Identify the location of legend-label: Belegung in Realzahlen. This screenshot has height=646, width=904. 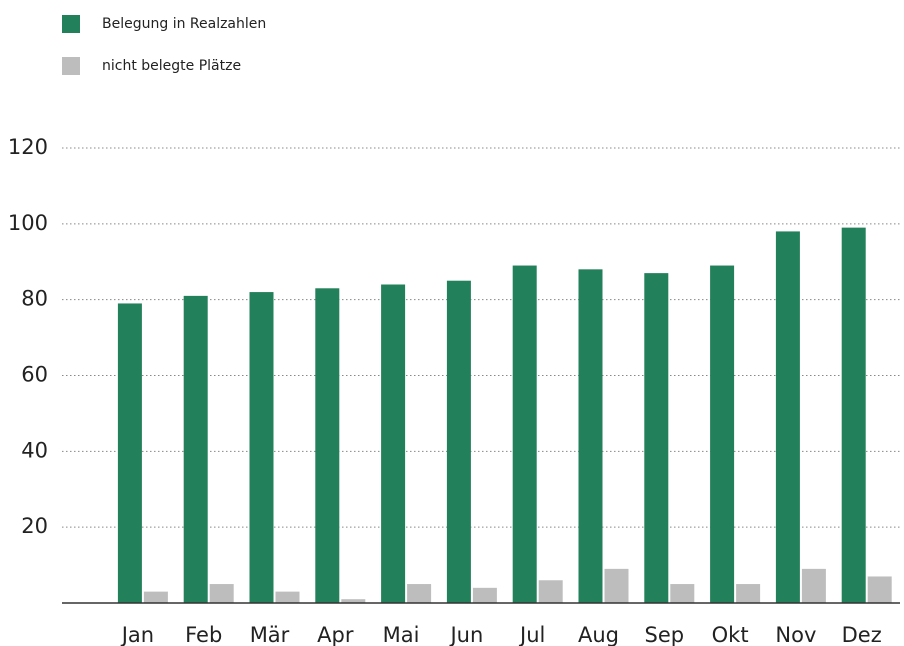
(184, 24).